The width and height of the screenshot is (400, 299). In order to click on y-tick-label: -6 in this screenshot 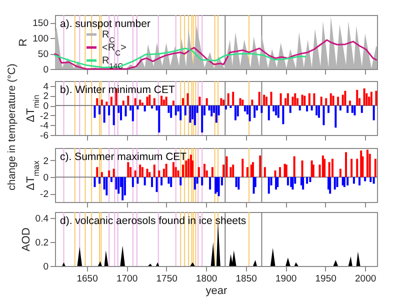, I will do `click(44, 136)`.